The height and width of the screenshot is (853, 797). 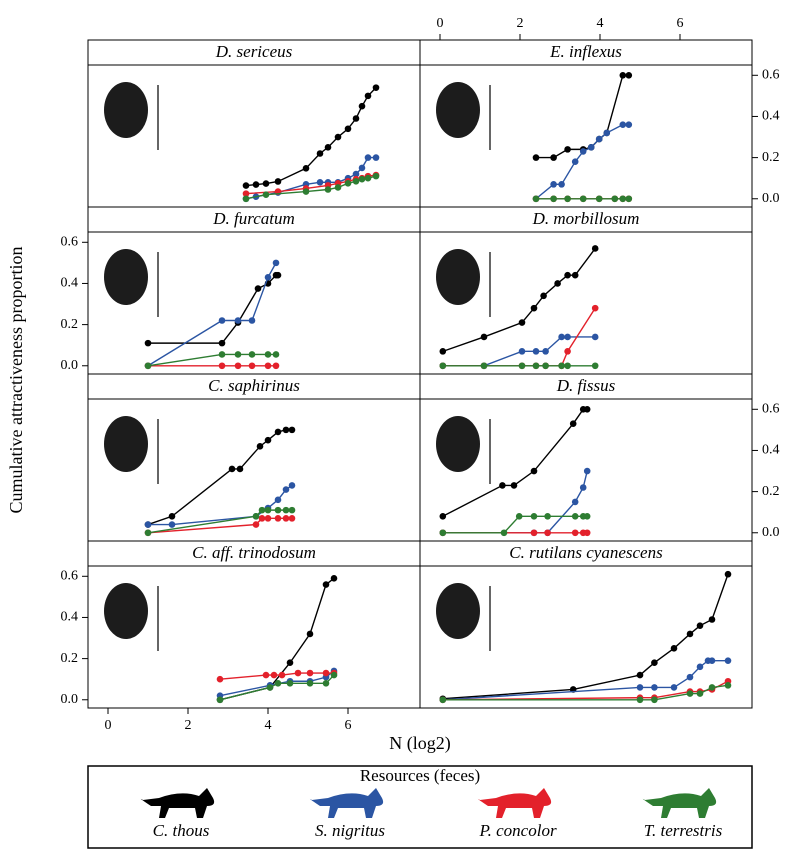 I want to click on y-tick-label: 0.4, so click(x=70, y=617).